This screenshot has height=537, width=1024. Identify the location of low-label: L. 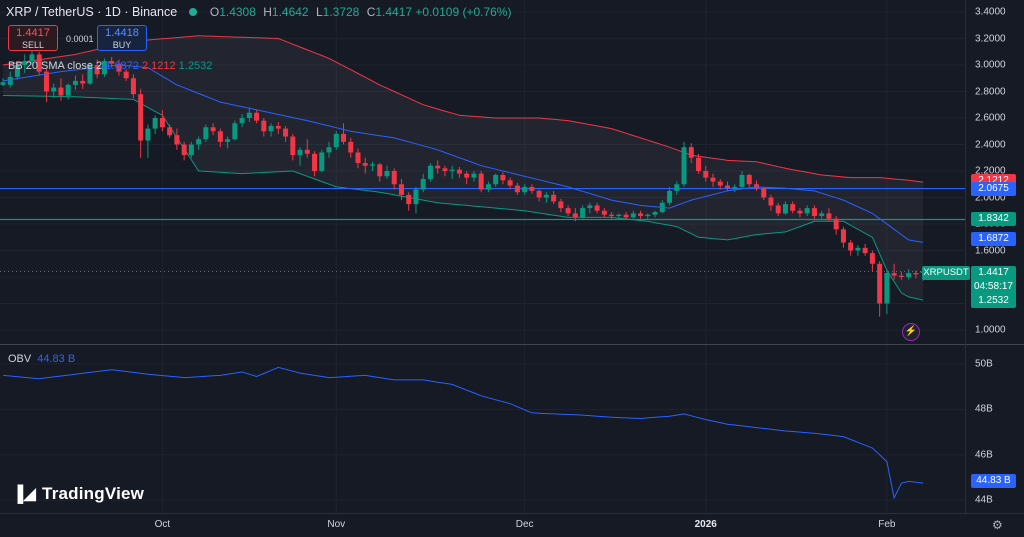
(319, 12).